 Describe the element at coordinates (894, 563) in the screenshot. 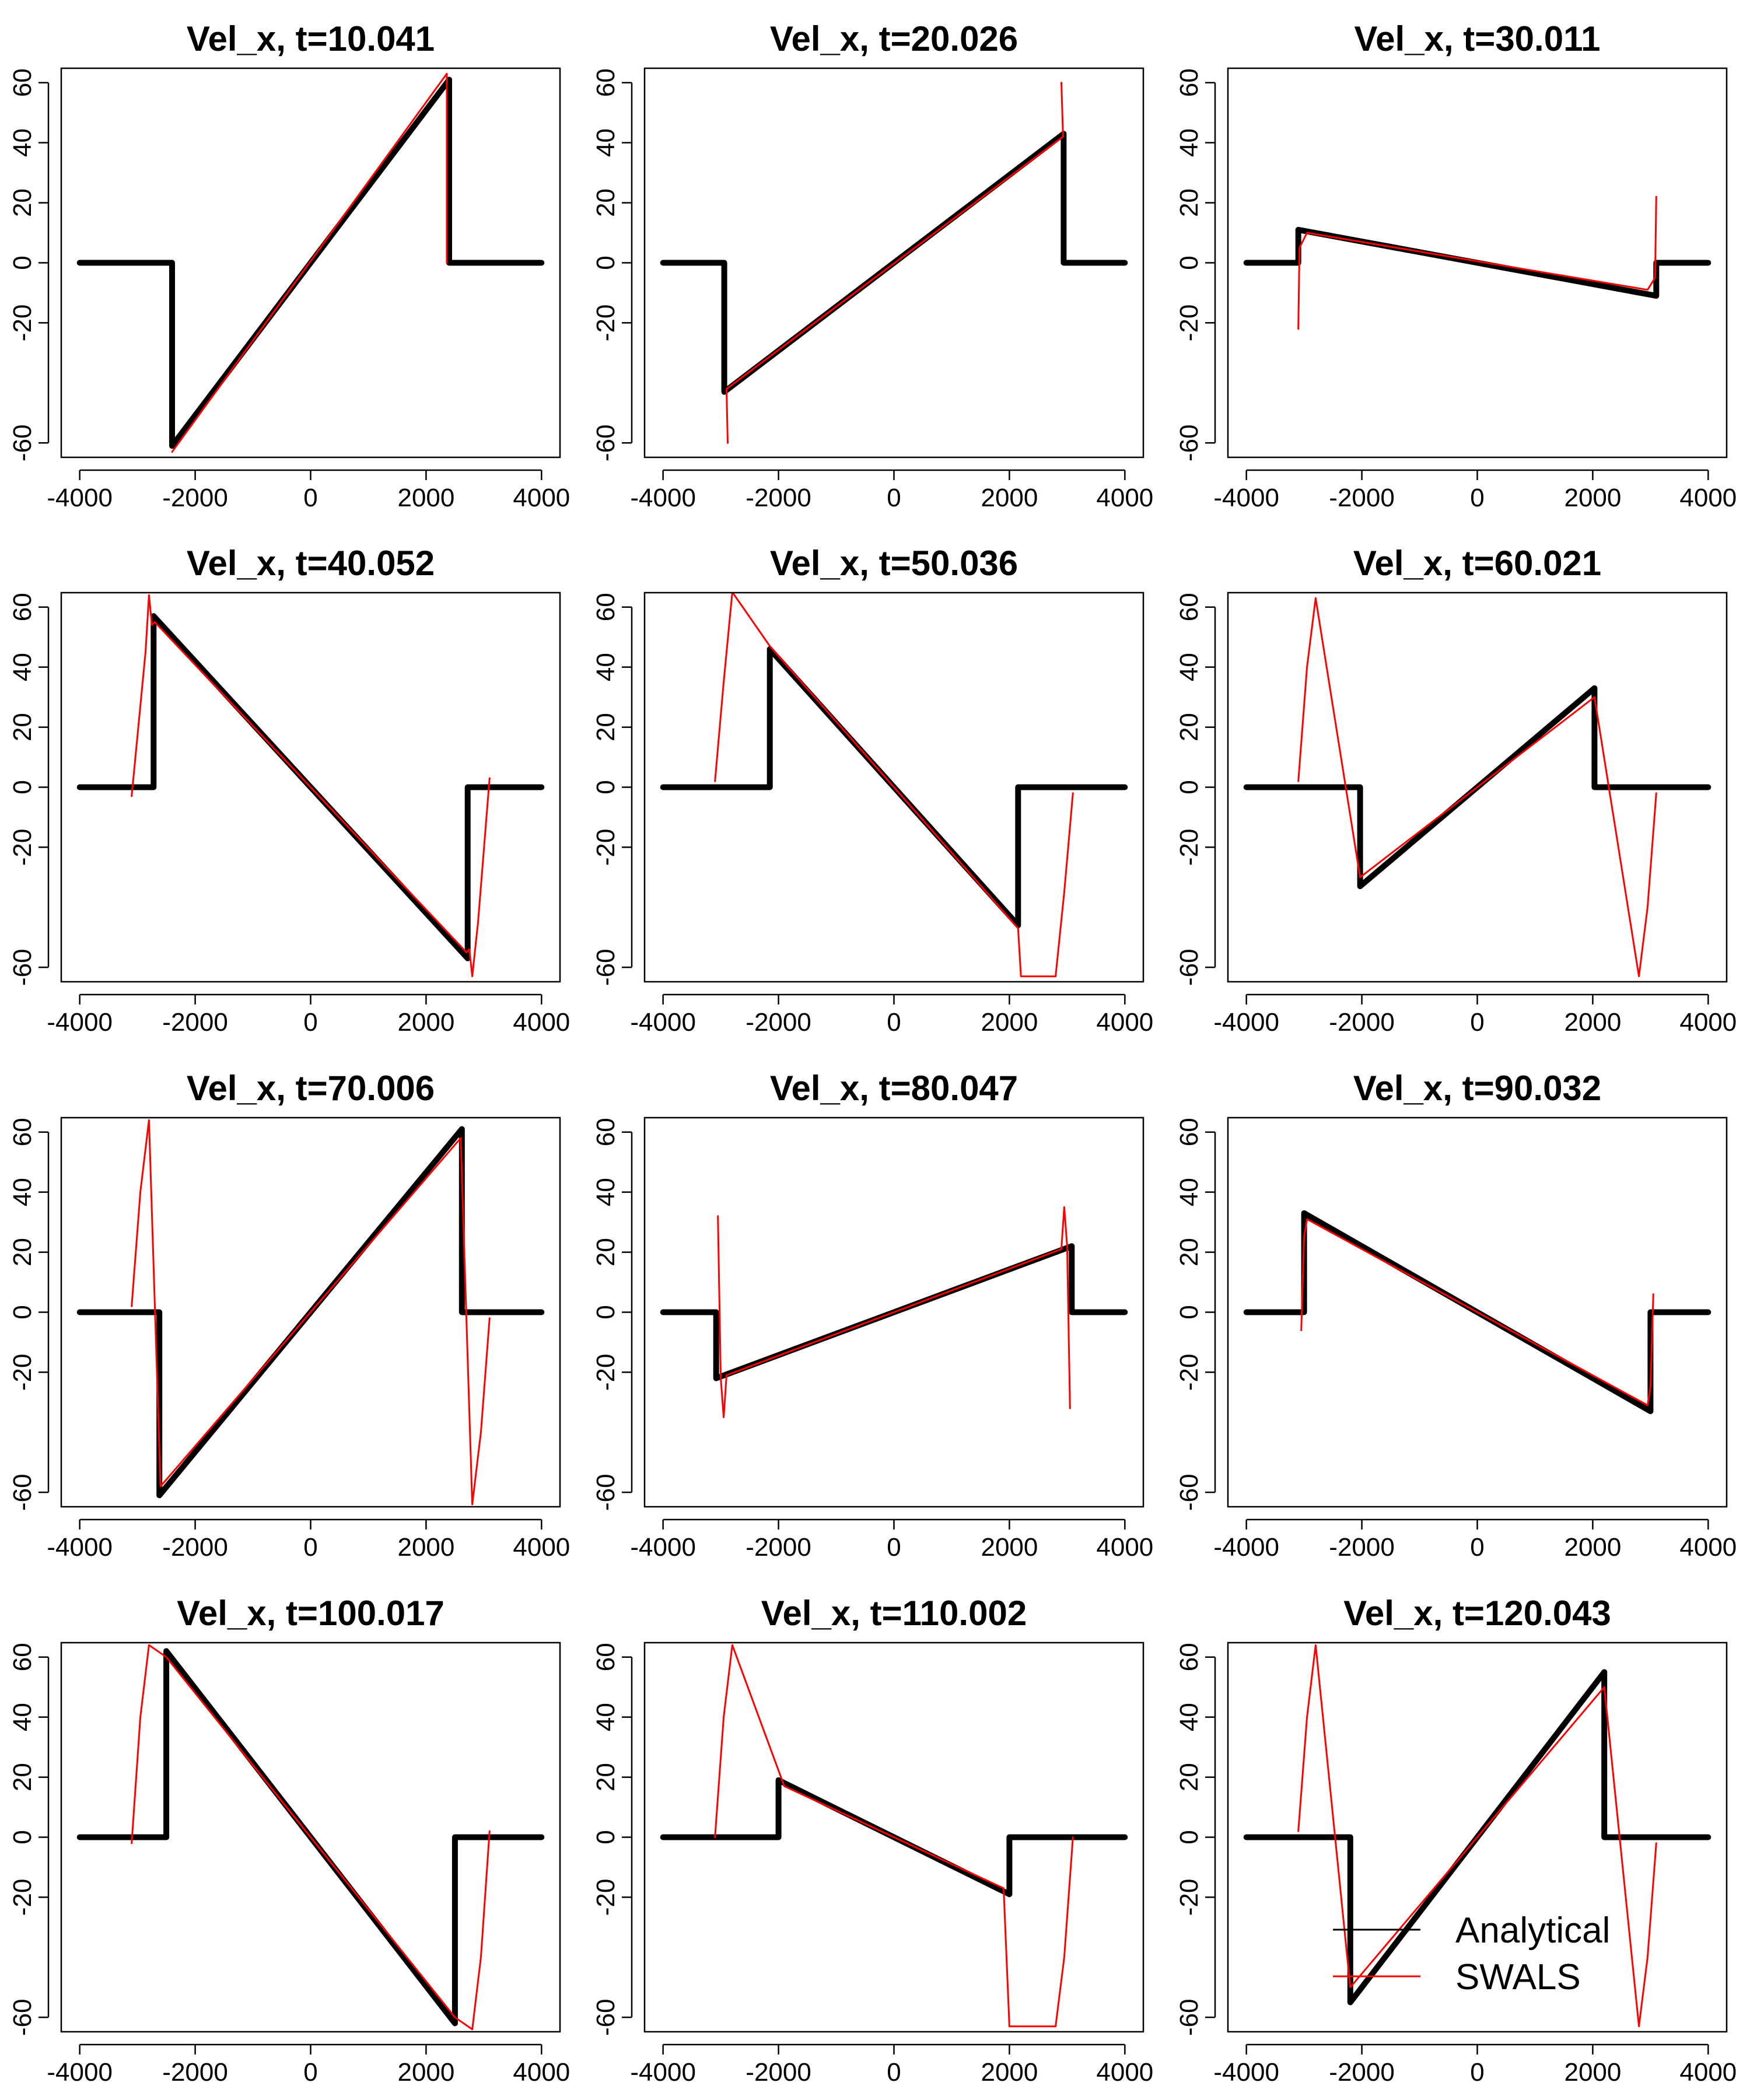

I see `panel-title: Vel_x, t=50.036` at that location.